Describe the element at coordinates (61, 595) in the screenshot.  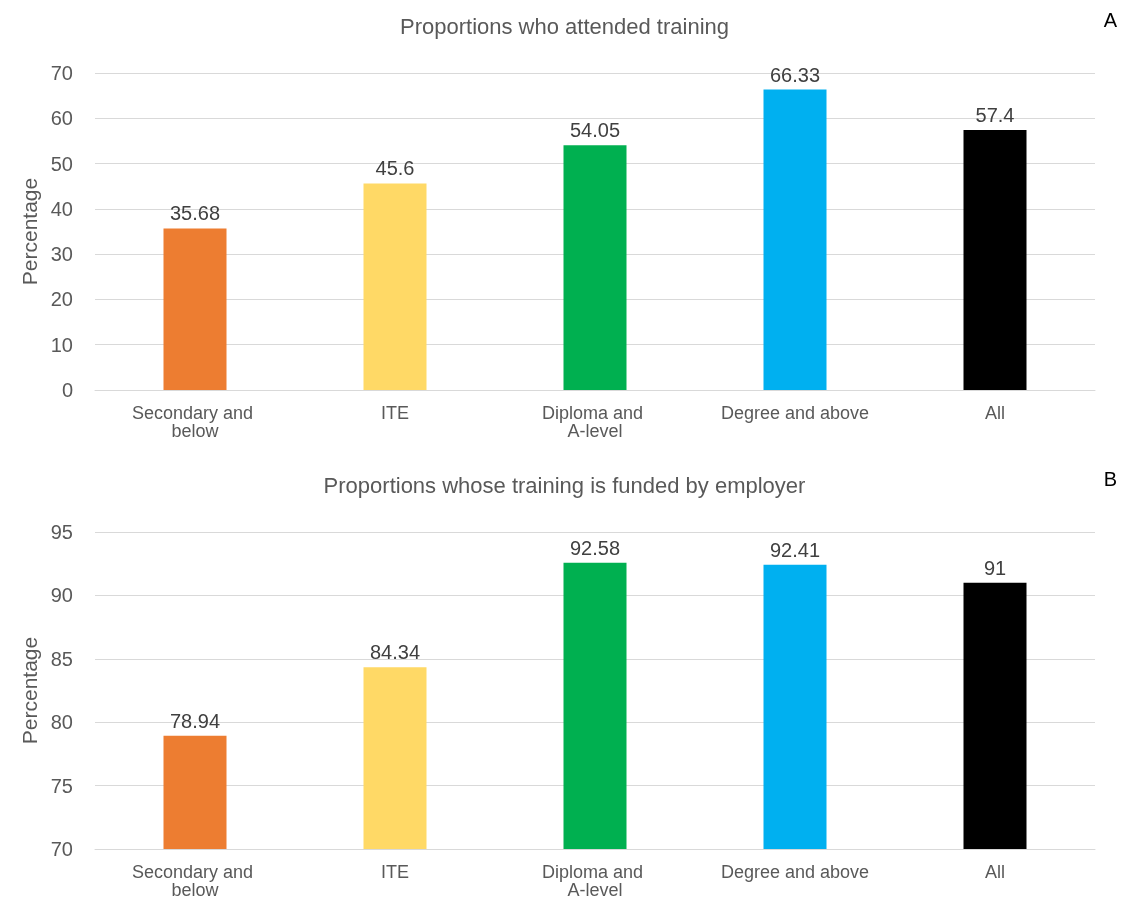
I see `y-tick-label: 90` at that location.